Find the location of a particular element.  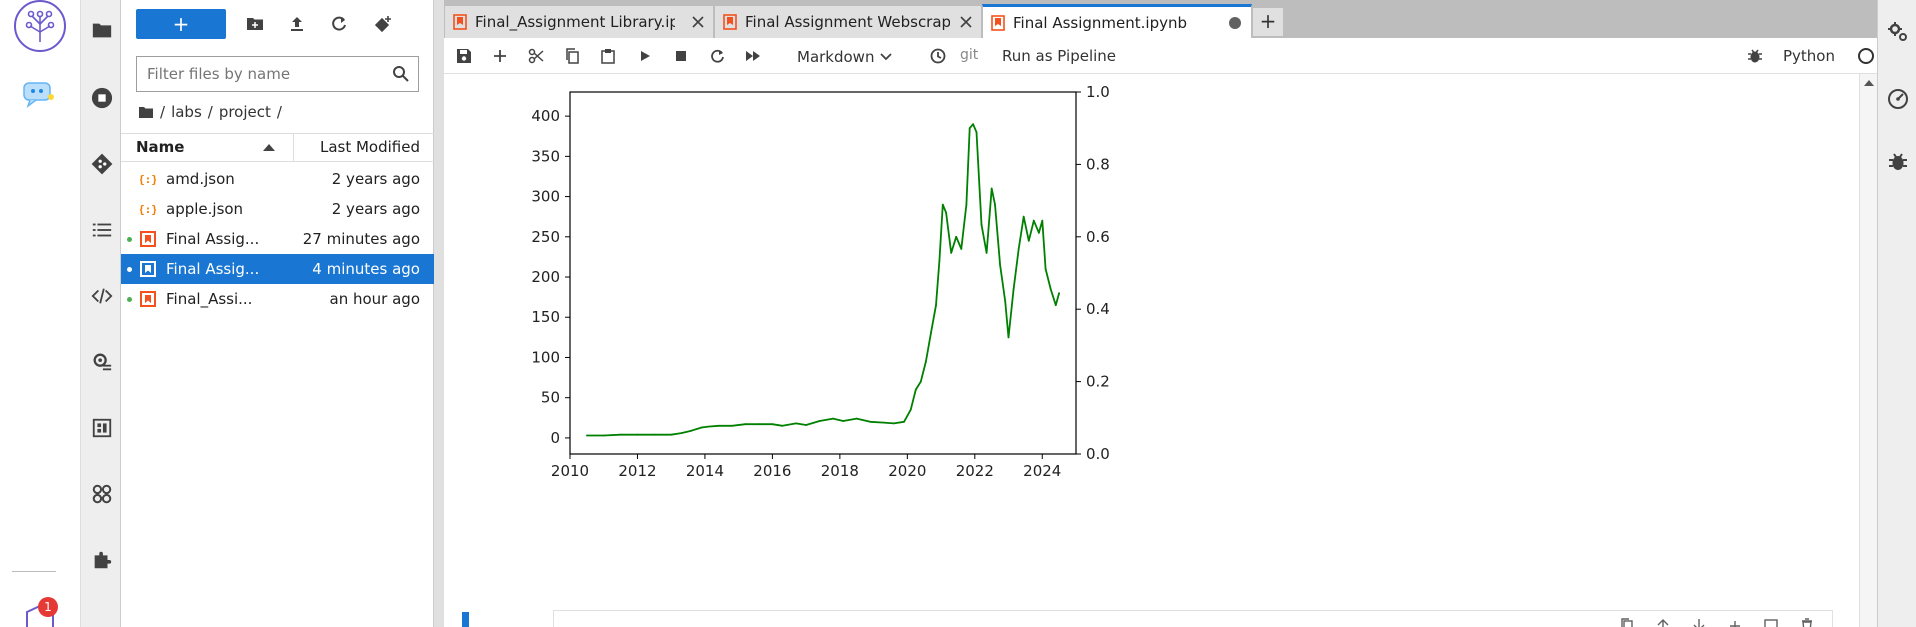

run-cell-icon is located at coordinates (645, 56).